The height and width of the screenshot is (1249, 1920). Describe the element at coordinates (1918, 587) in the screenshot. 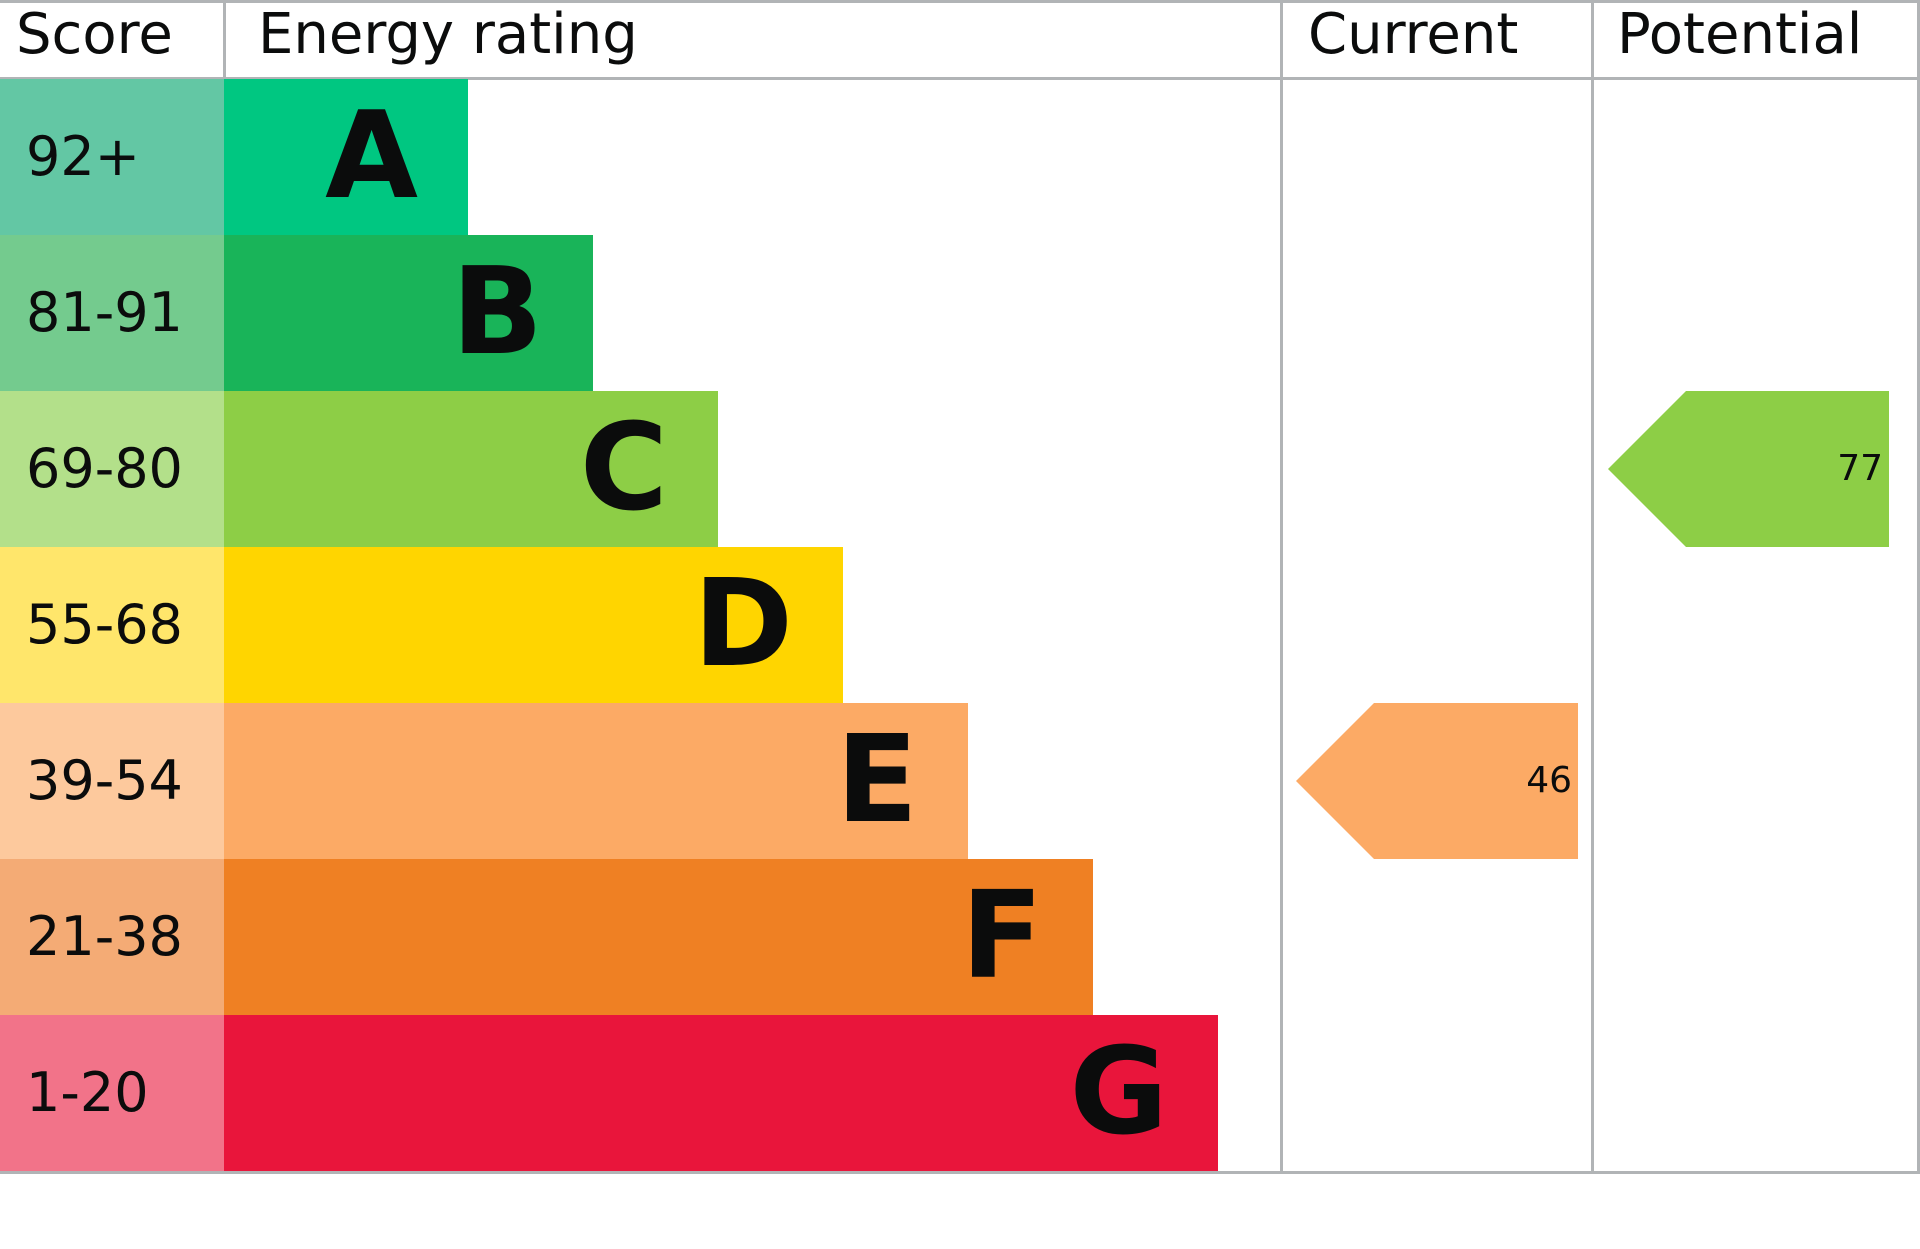

I see `right-border` at that location.